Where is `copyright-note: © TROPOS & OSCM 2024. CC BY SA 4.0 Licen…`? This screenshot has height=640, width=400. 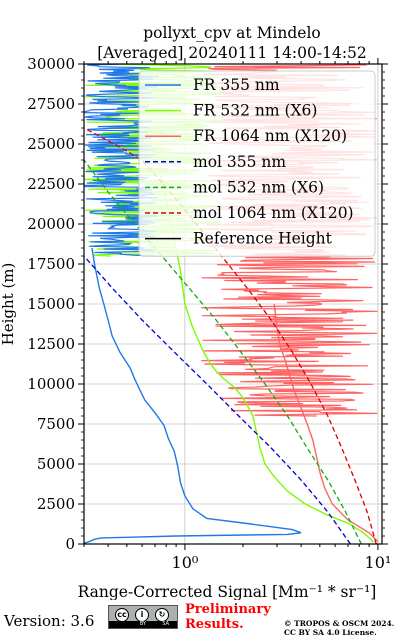
copyright-note: © TROPOS & OSCM 2024. CC BY SA 4.0 Licen… is located at coordinates (339, 628).